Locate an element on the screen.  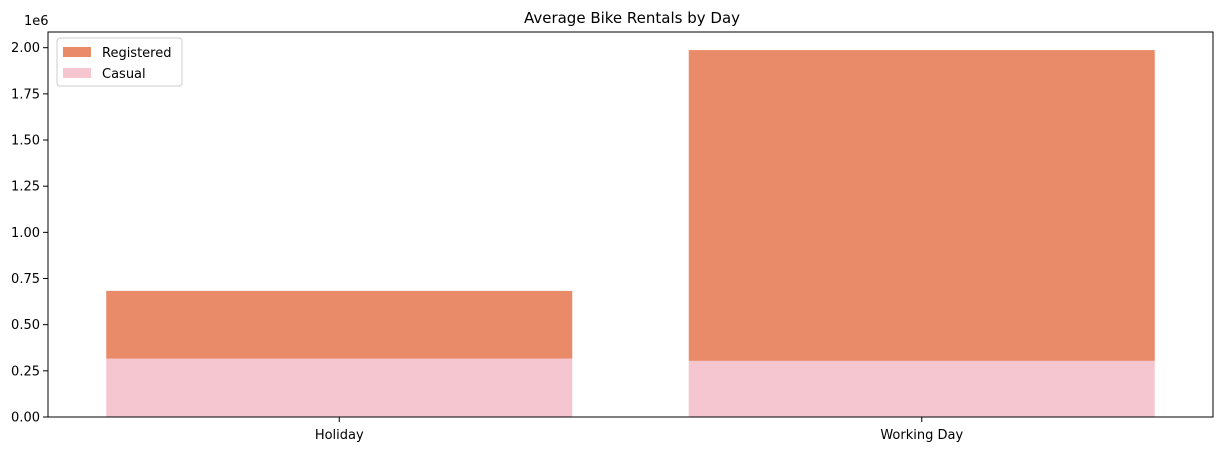
bar-casual-holiday is located at coordinates (339, 387).